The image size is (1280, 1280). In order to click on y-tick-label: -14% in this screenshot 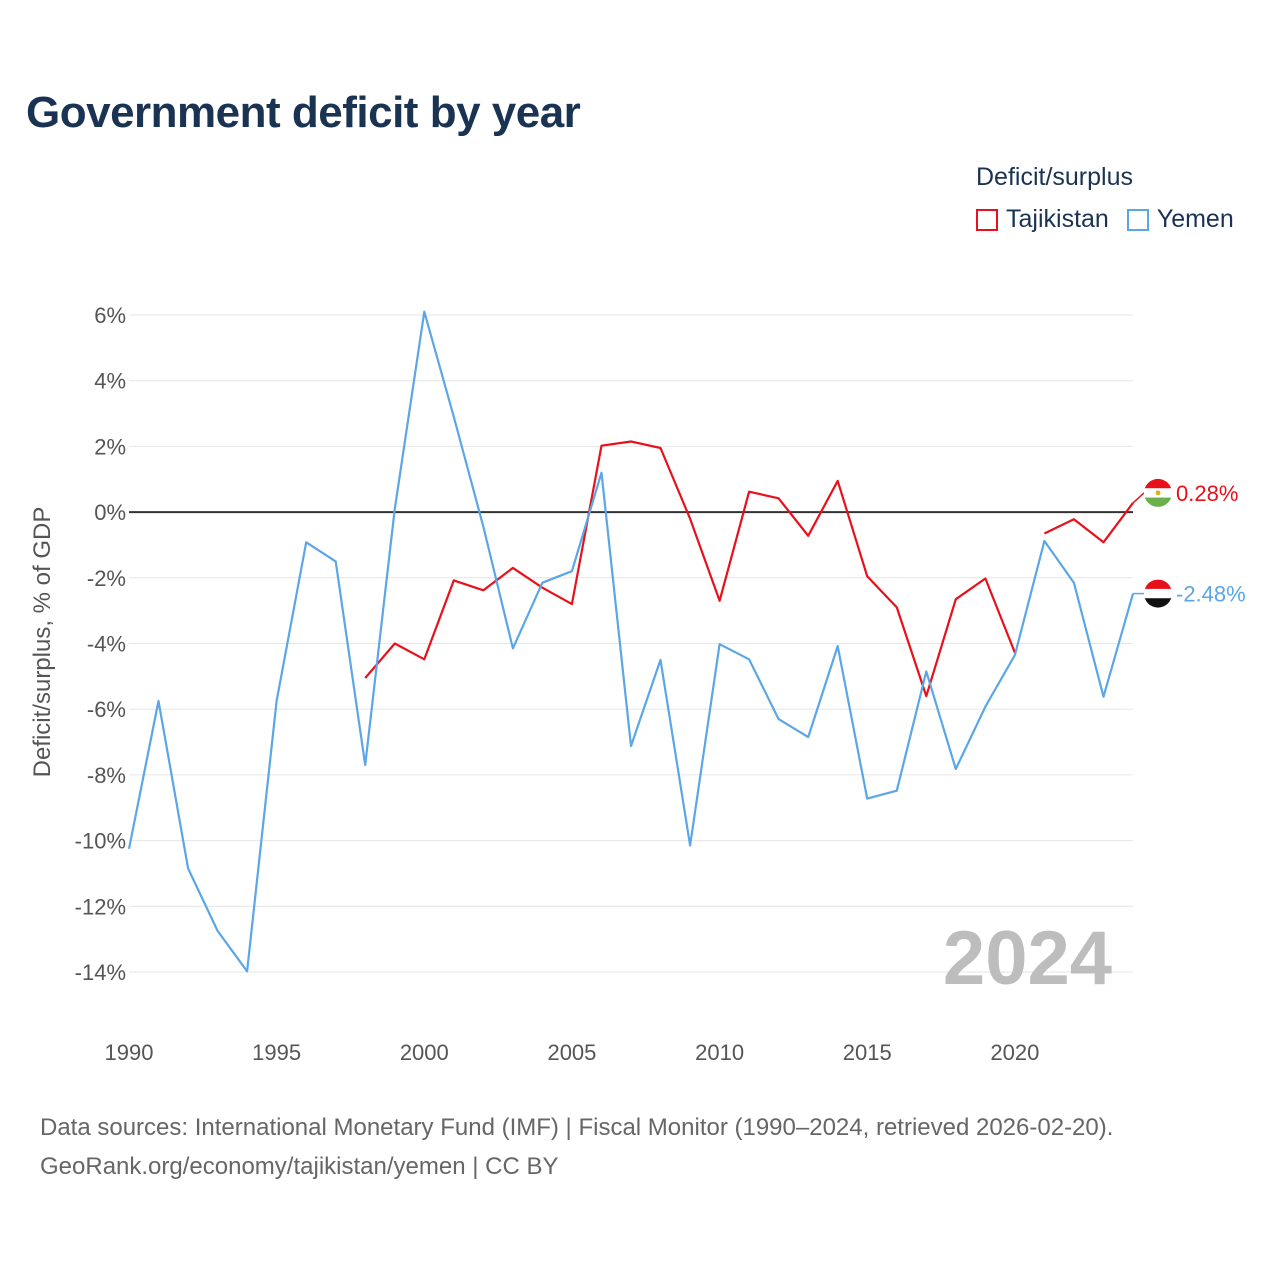, I will do `click(100, 972)`.